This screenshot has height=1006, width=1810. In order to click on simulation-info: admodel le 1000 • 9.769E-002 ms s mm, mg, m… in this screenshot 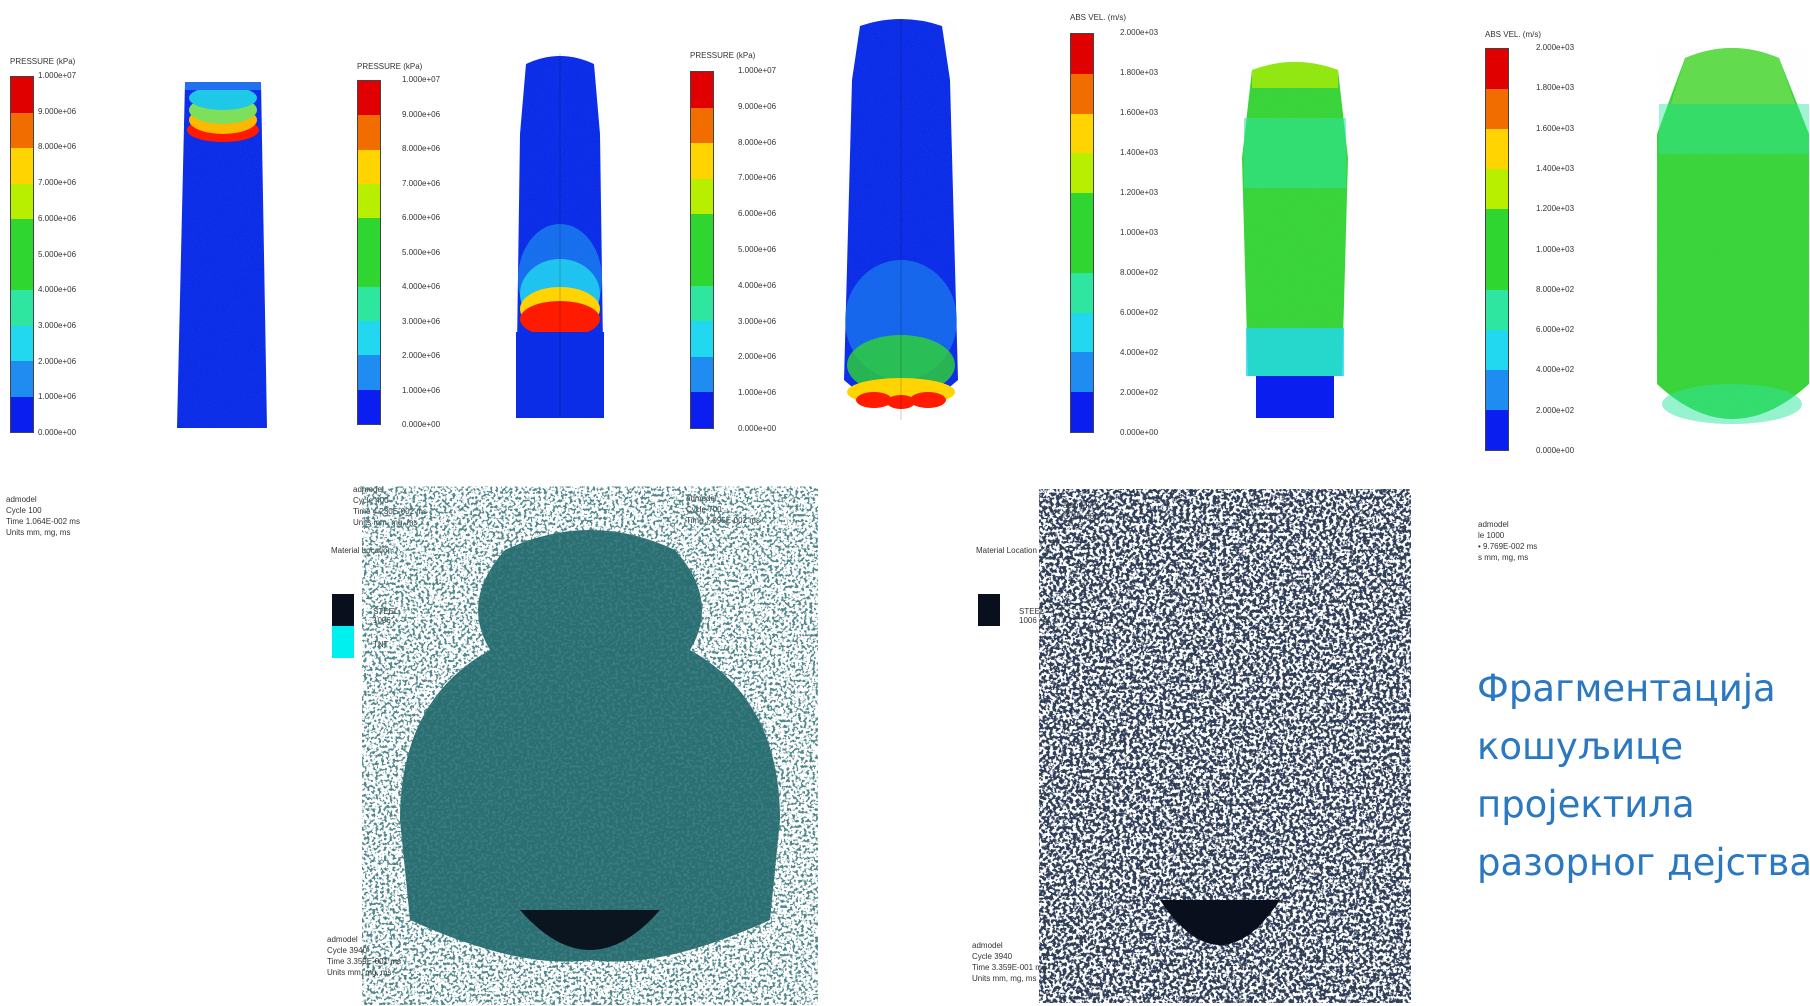, I will do `click(1508, 541)`.